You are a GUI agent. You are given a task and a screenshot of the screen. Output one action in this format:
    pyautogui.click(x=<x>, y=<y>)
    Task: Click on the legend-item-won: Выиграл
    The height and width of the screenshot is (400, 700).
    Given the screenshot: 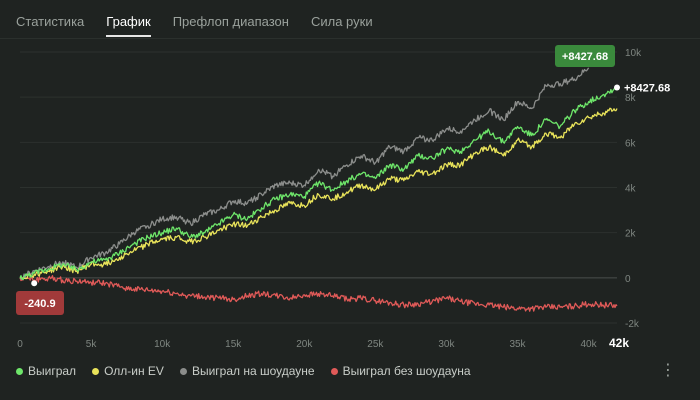 What is the action you would take?
    pyautogui.click(x=46, y=371)
    